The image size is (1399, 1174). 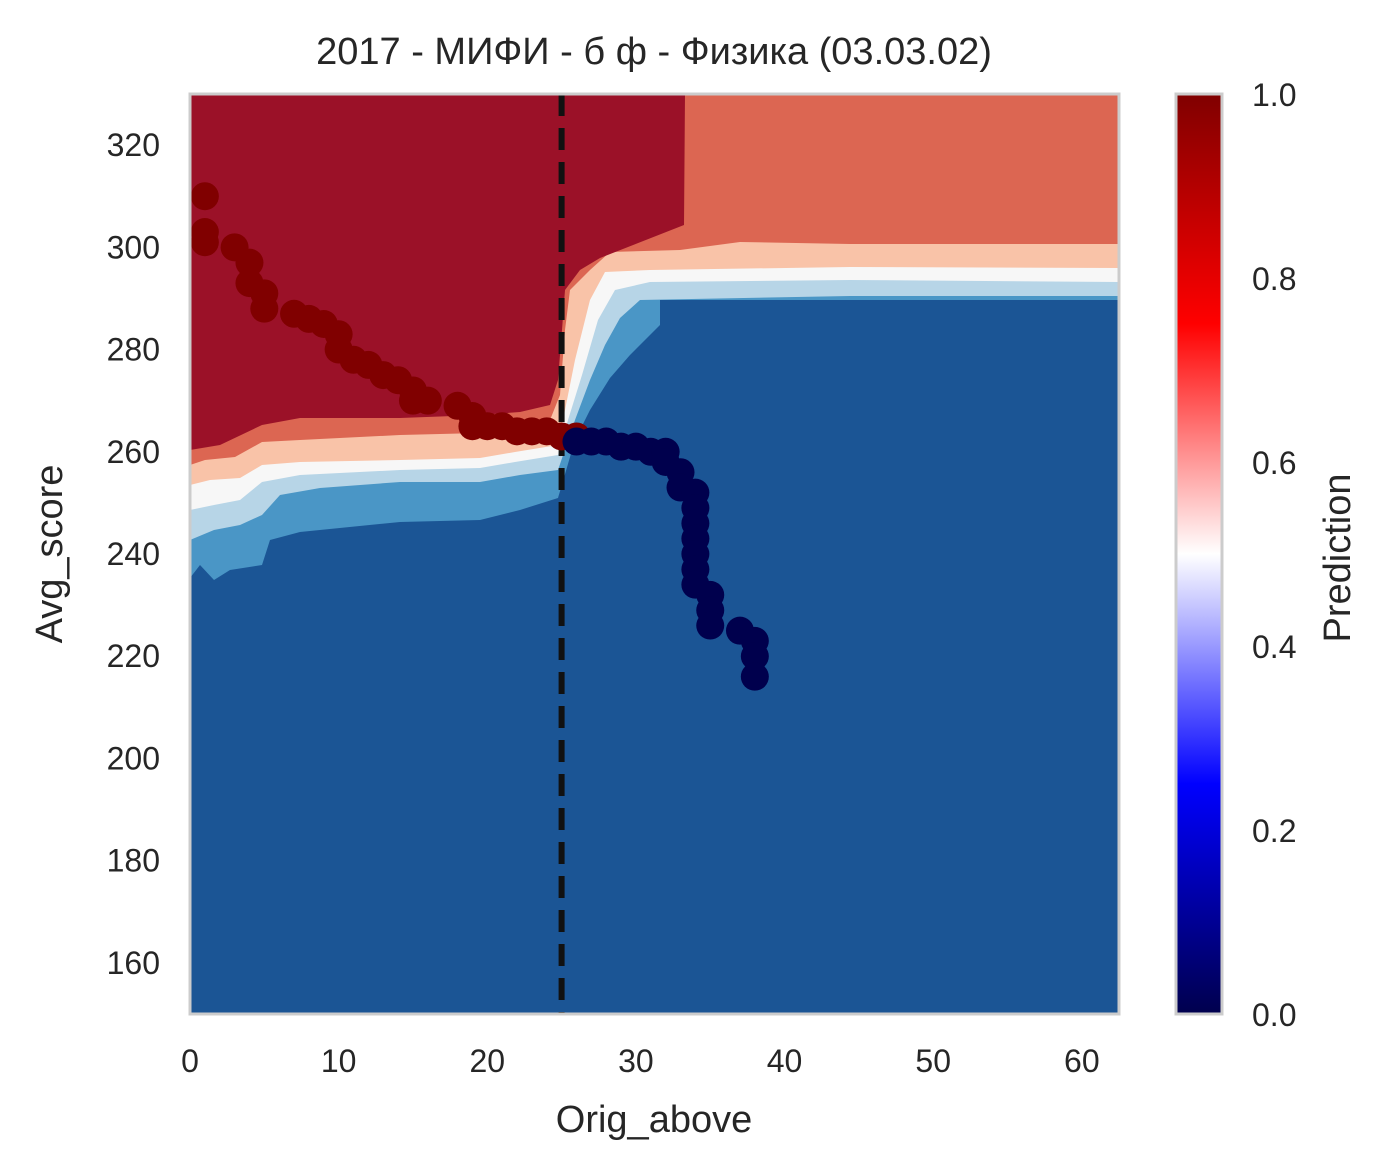 I want to click on x-axis-label: Orig_above, so click(x=654, y=1120).